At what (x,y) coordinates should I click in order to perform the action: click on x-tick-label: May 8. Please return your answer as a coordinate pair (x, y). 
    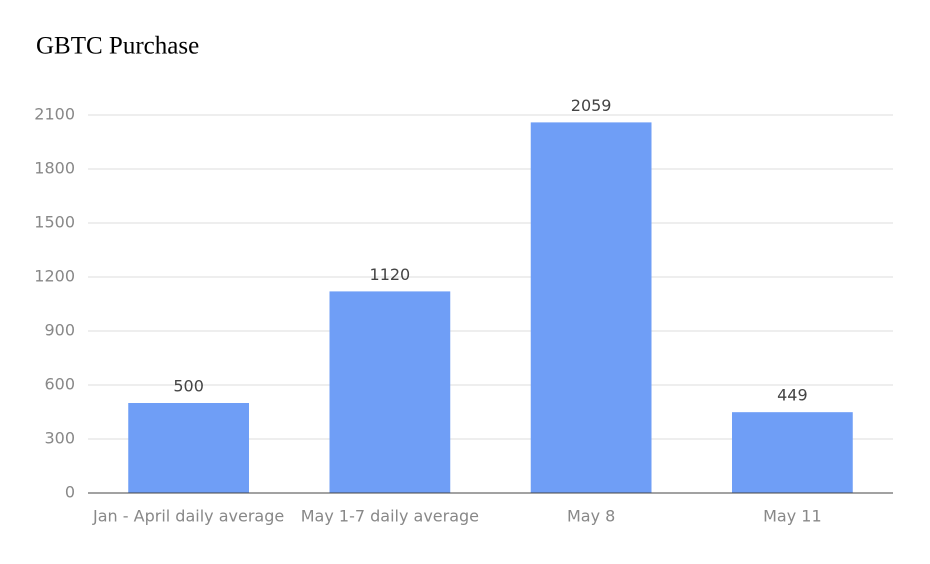
    Looking at the image, I should click on (591, 516).